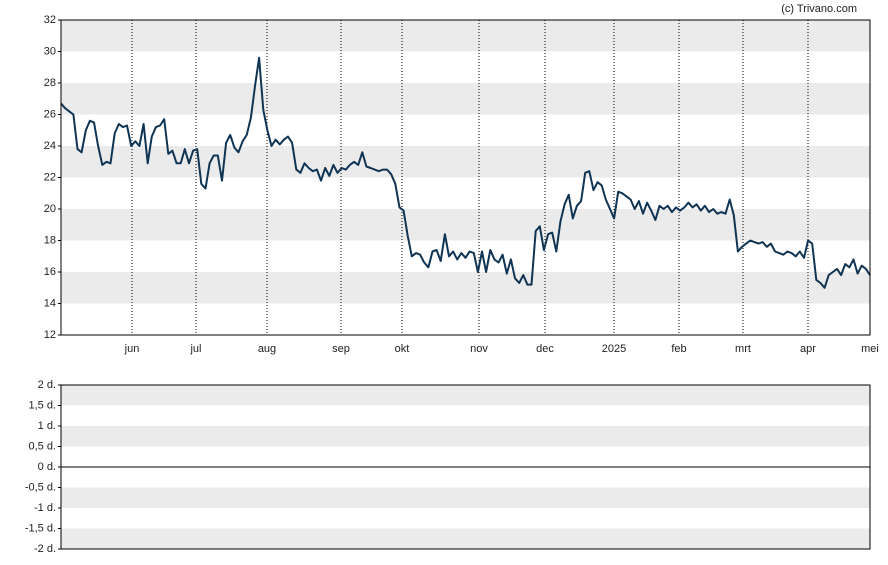 The image size is (888, 565). Describe the element at coordinates (40, 528) in the screenshot. I see `y-tick-label: -1,5 d.` at that location.